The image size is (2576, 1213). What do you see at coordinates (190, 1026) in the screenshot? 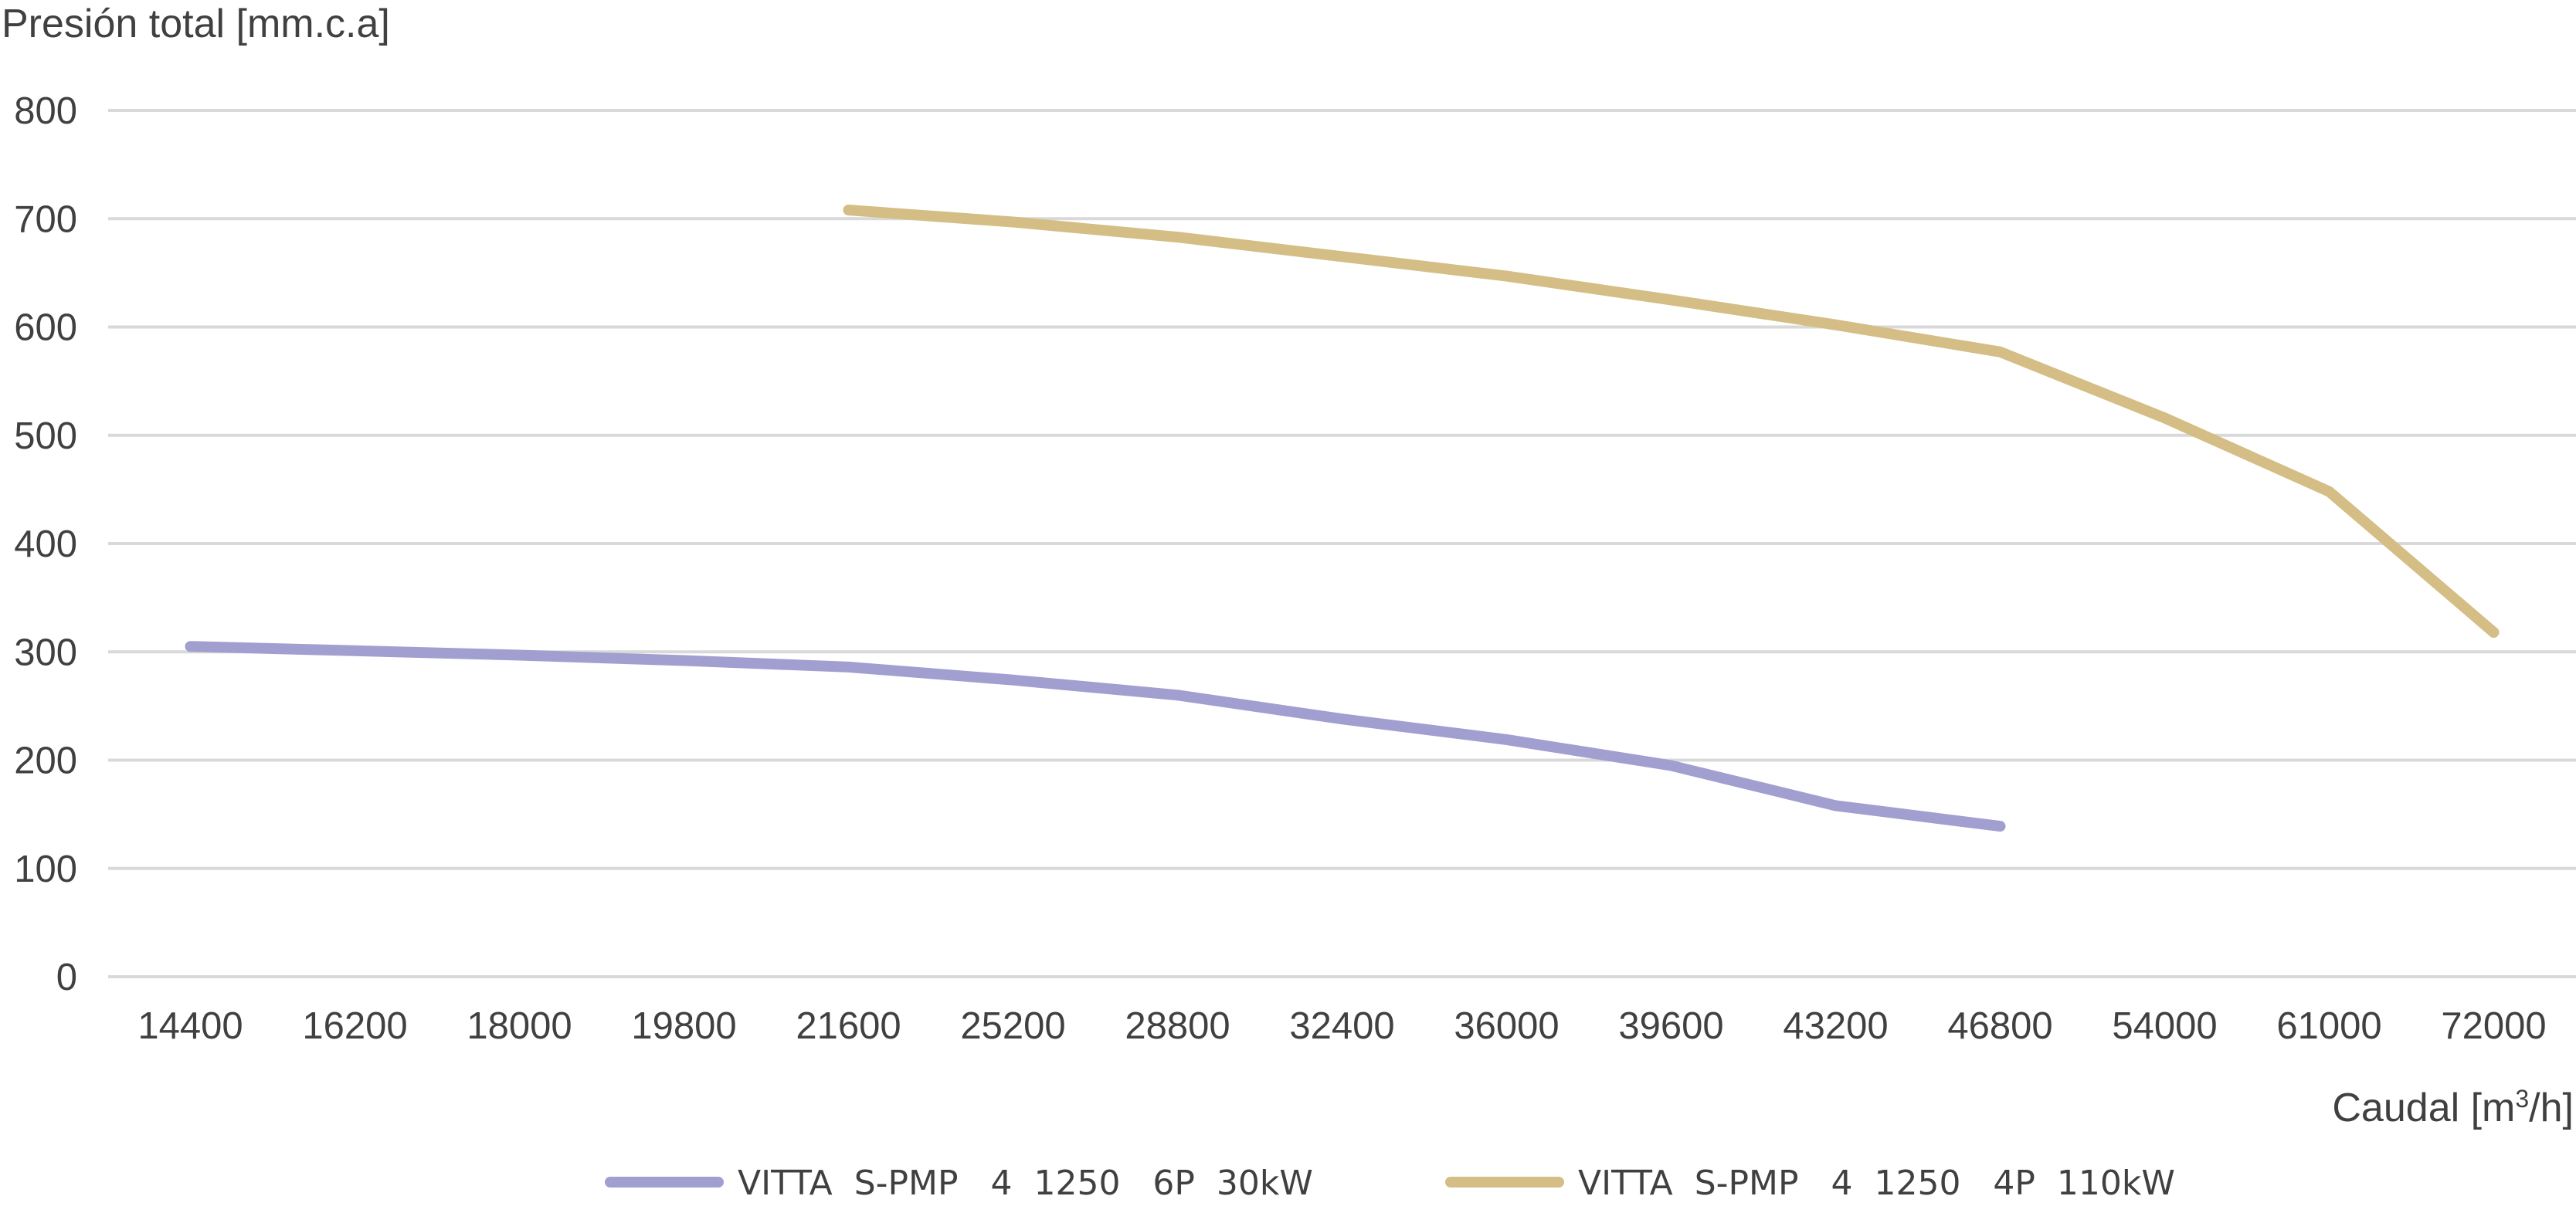
I see `x-tick-label: 14400` at bounding box center [190, 1026].